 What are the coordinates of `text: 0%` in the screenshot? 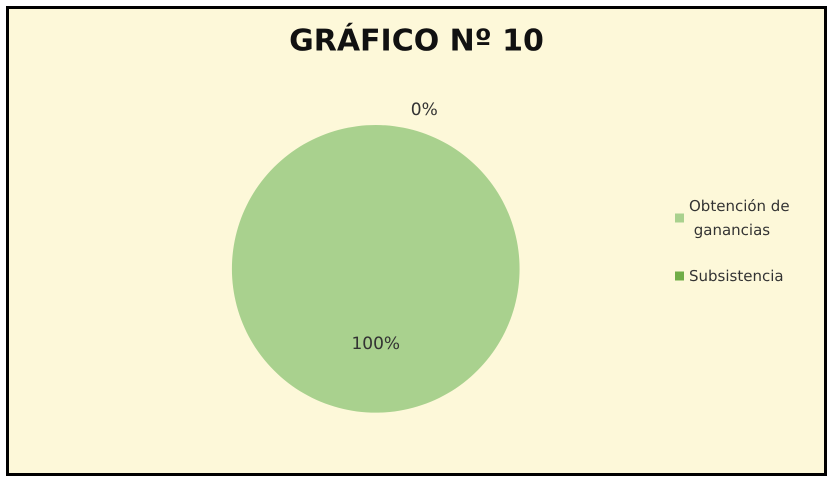 It's located at (424, 110).